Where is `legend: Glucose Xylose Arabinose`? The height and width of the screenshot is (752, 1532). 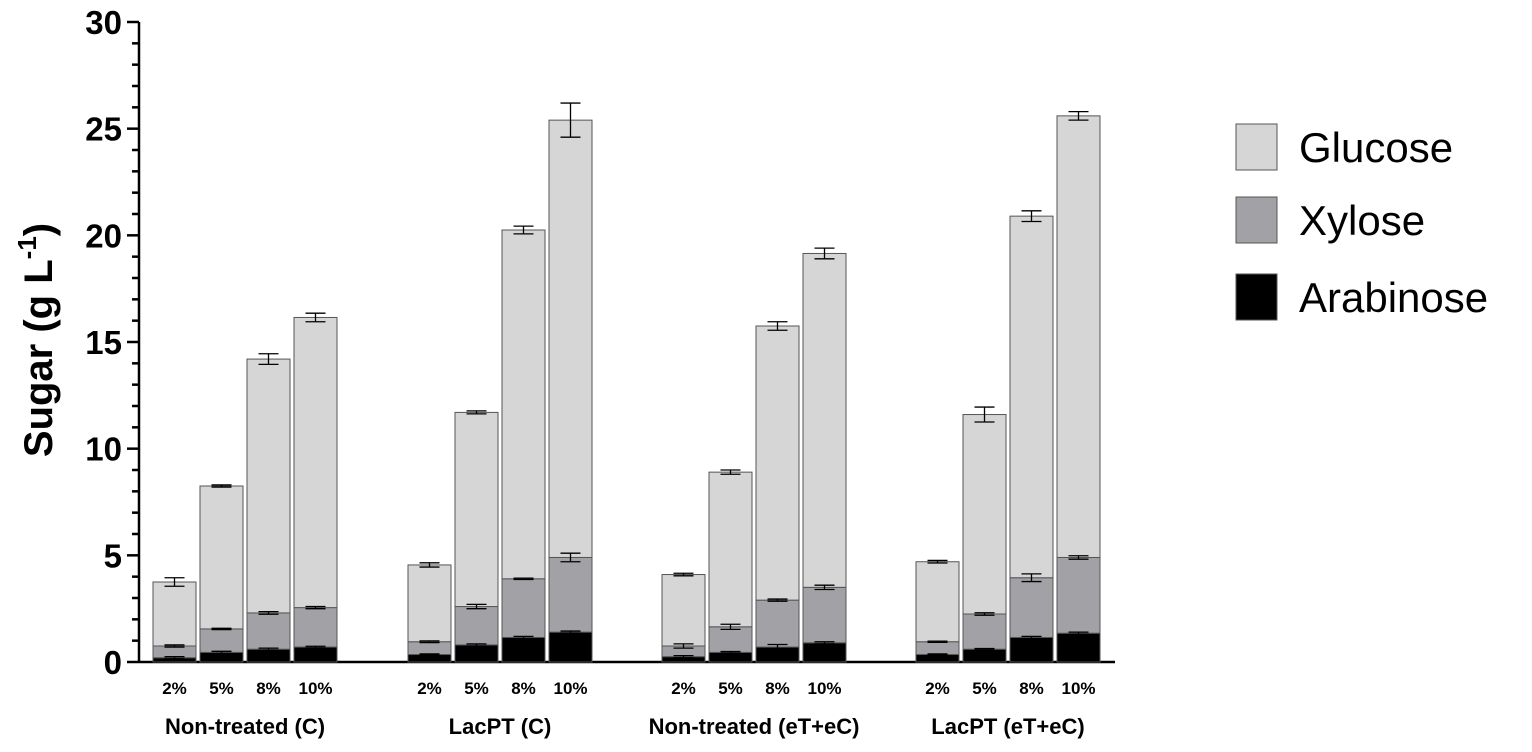 legend: Glucose Xylose Arabinose is located at coordinates (1361, 222).